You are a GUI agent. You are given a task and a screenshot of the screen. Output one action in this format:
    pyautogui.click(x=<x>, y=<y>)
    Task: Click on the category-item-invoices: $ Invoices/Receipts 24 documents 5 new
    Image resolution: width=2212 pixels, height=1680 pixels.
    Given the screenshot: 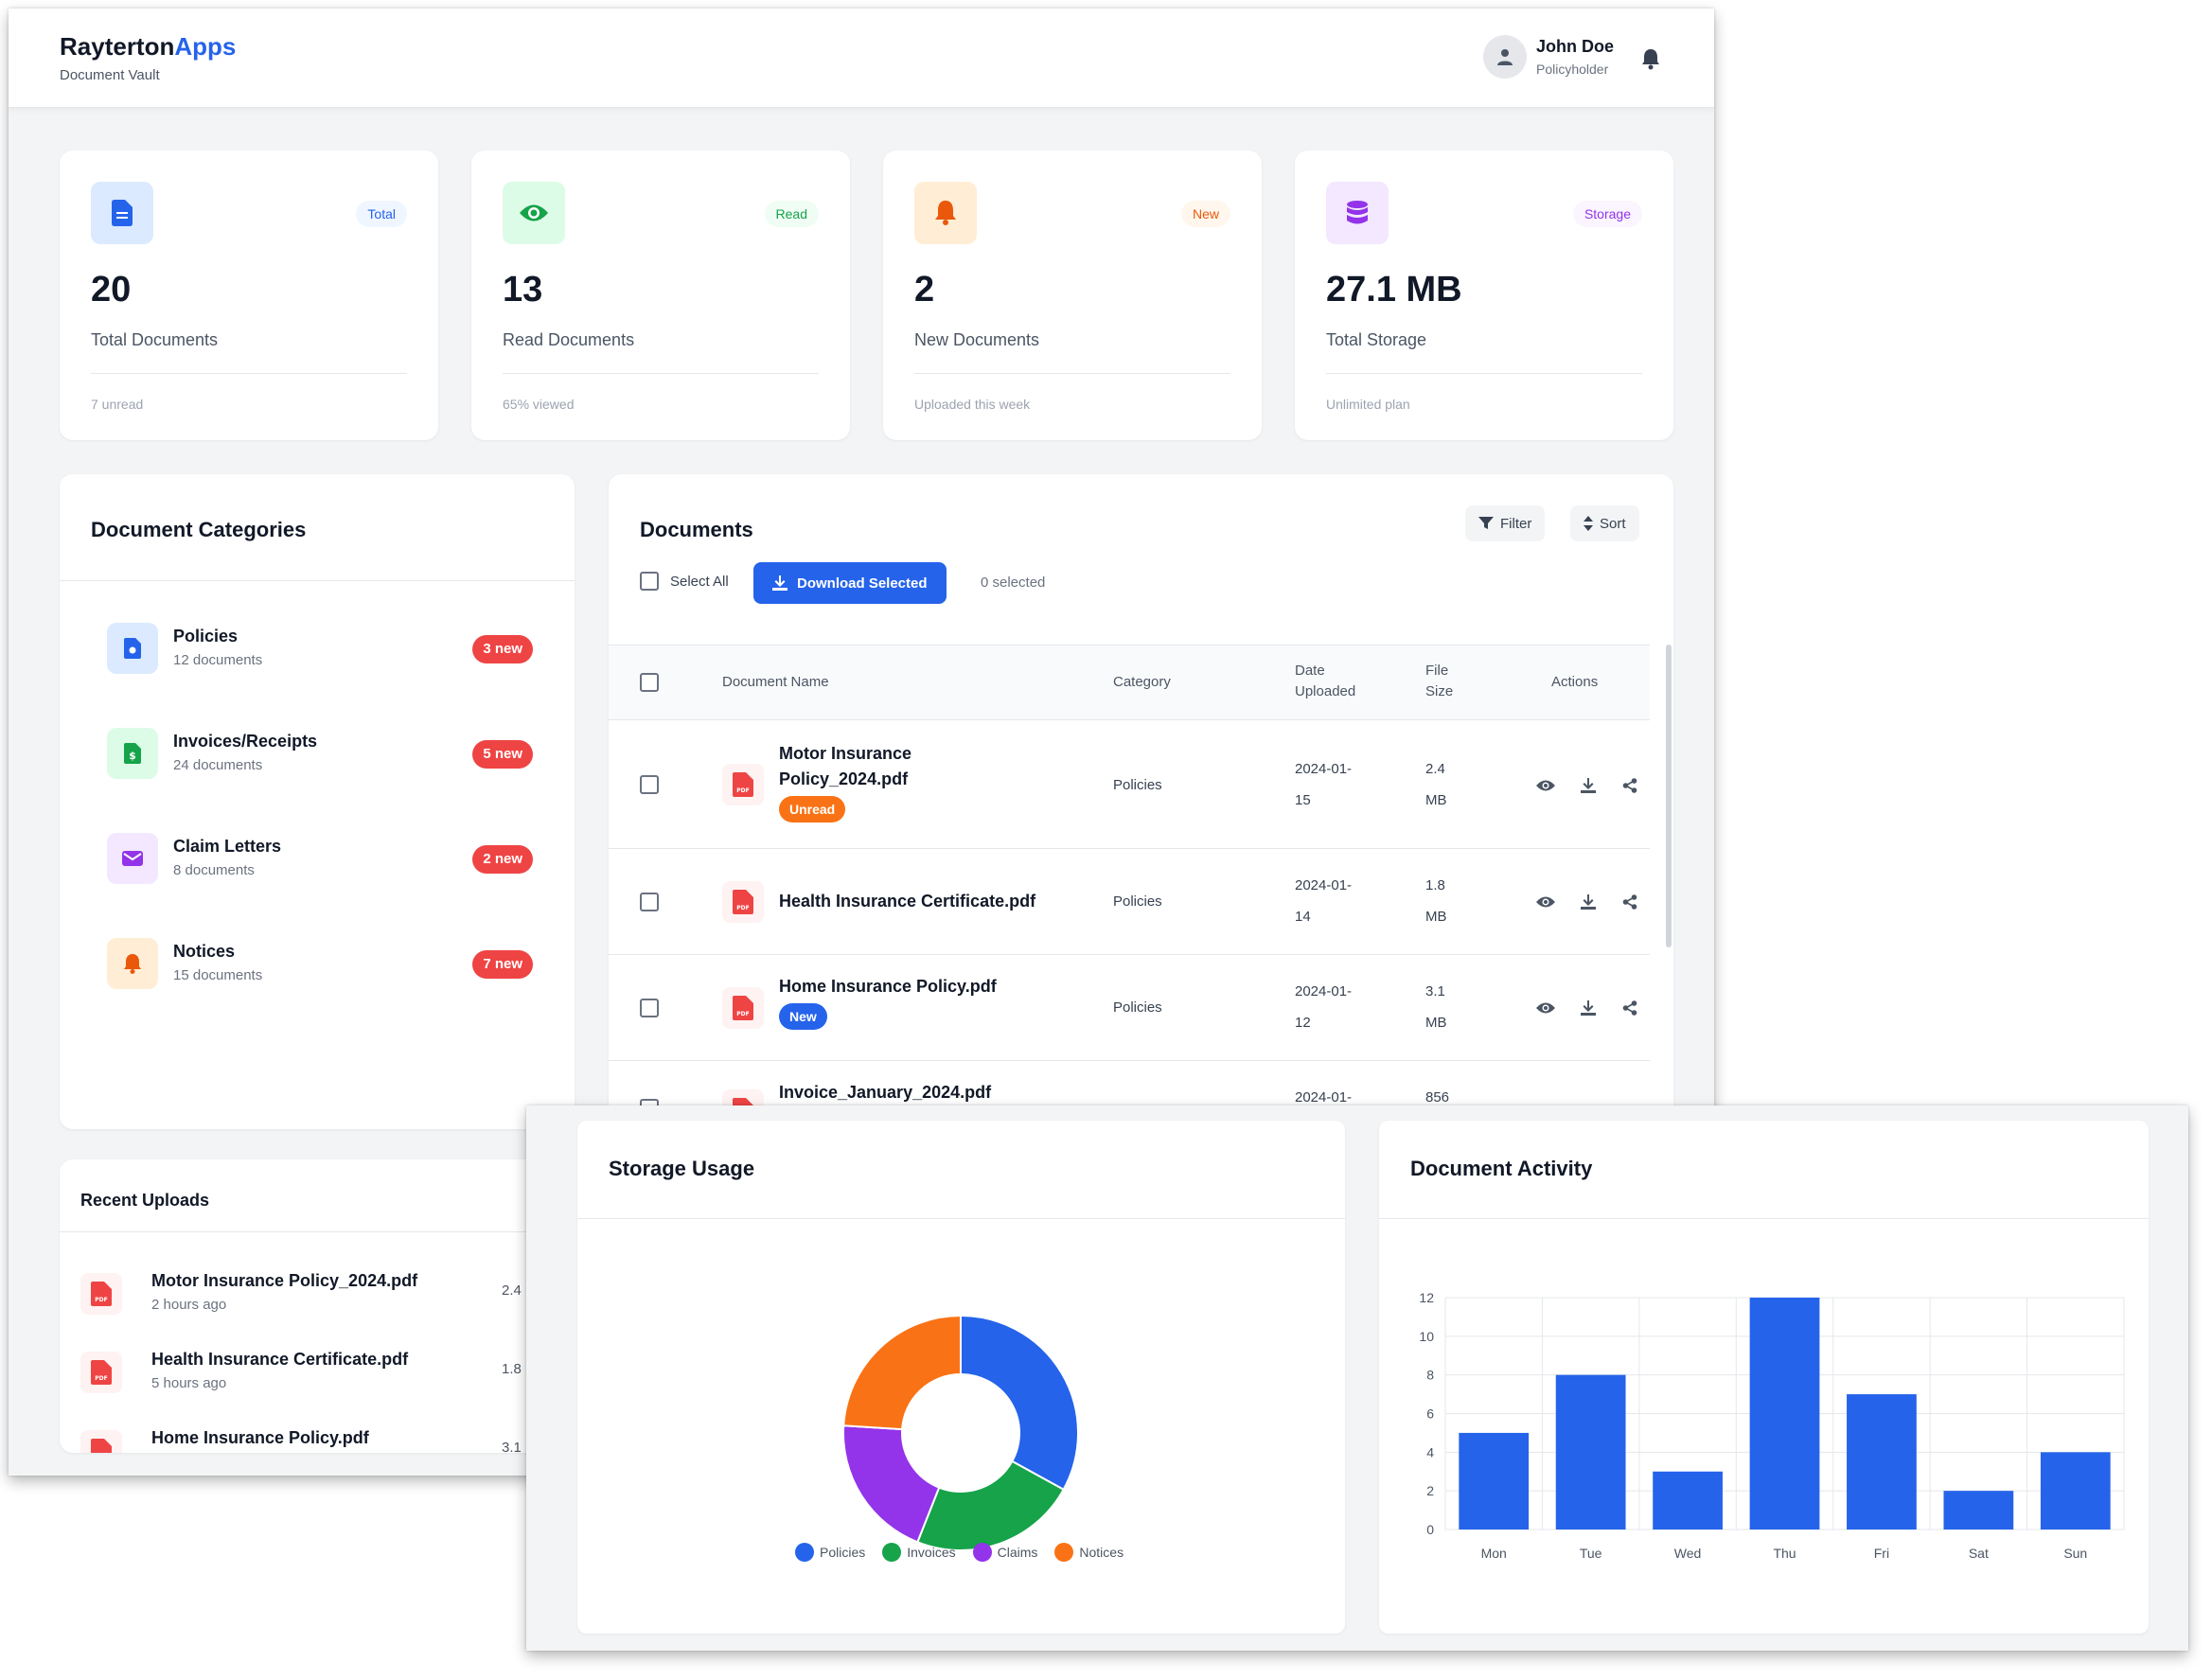 What is the action you would take?
    pyautogui.click(x=320, y=754)
    